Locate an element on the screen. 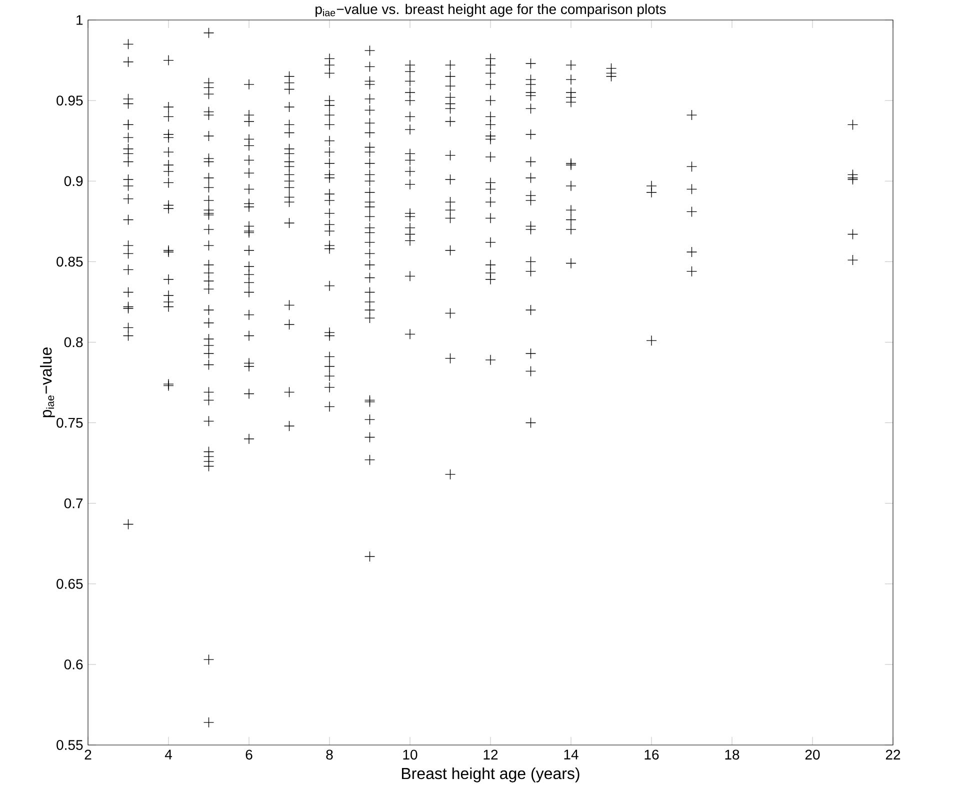  x-tick-label: 4 is located at coordinates (168, 755).